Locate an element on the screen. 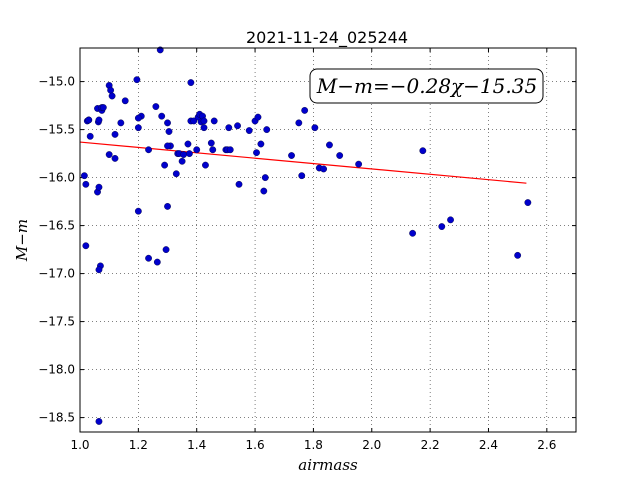 This screenshot has width=640, height=480. fit-equation: M−m=−0.28χ−15.35 is located at coordinates (426, 86).